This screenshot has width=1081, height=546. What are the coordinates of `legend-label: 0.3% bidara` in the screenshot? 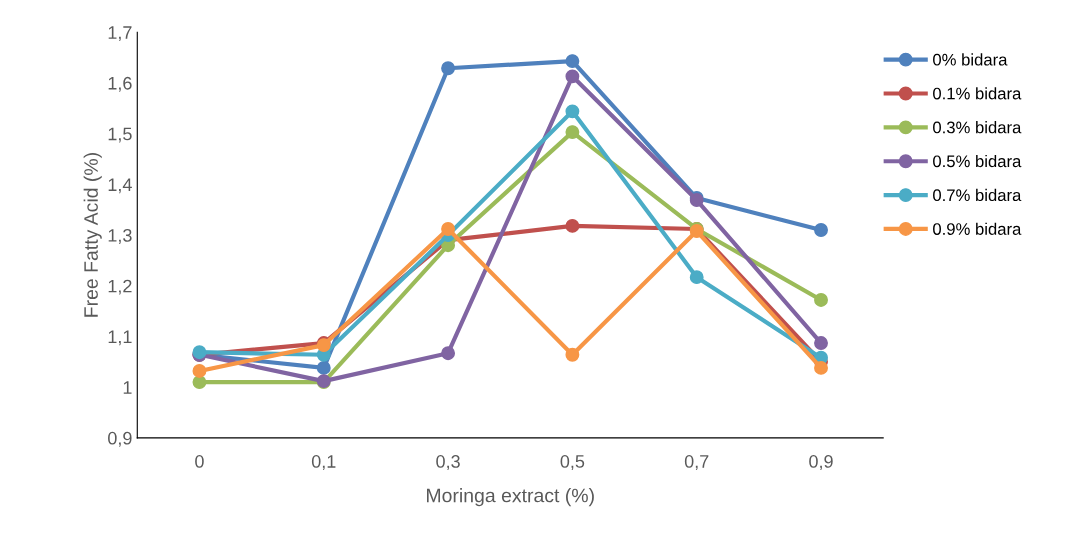 It's located at (977, 127).